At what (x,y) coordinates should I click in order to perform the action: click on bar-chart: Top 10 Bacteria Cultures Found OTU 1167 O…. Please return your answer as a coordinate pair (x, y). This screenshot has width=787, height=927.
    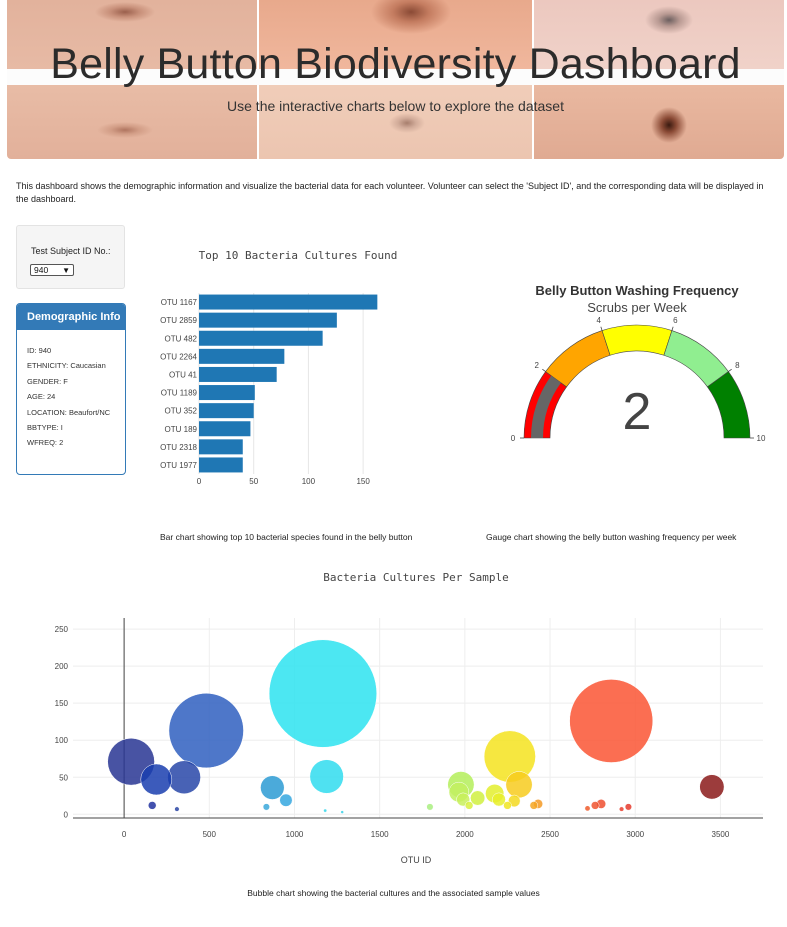
    Looking at the image, I should click on (279, 367).